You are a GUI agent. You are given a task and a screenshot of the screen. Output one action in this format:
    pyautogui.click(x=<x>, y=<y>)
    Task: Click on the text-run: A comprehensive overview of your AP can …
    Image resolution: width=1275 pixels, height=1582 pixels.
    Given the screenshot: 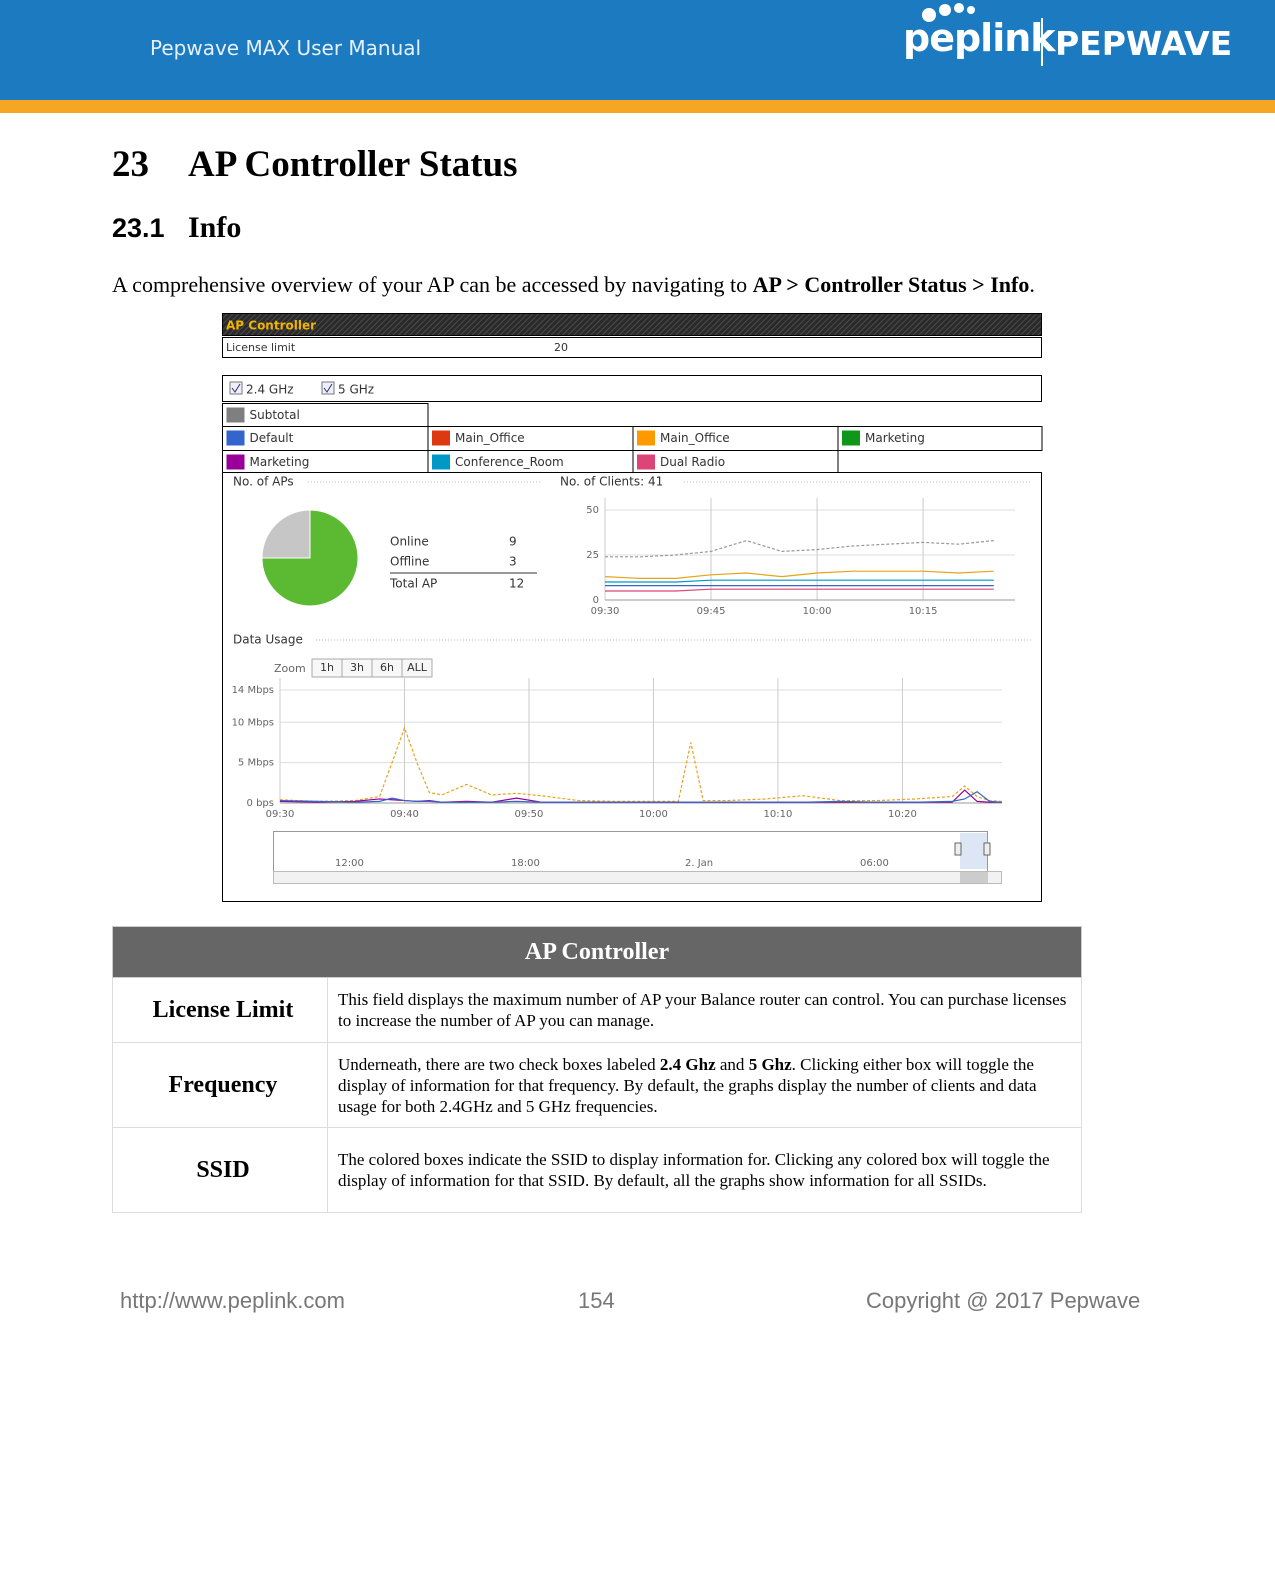 What is the action you would take?
    pyautogui.click(x=432, y=284)
    